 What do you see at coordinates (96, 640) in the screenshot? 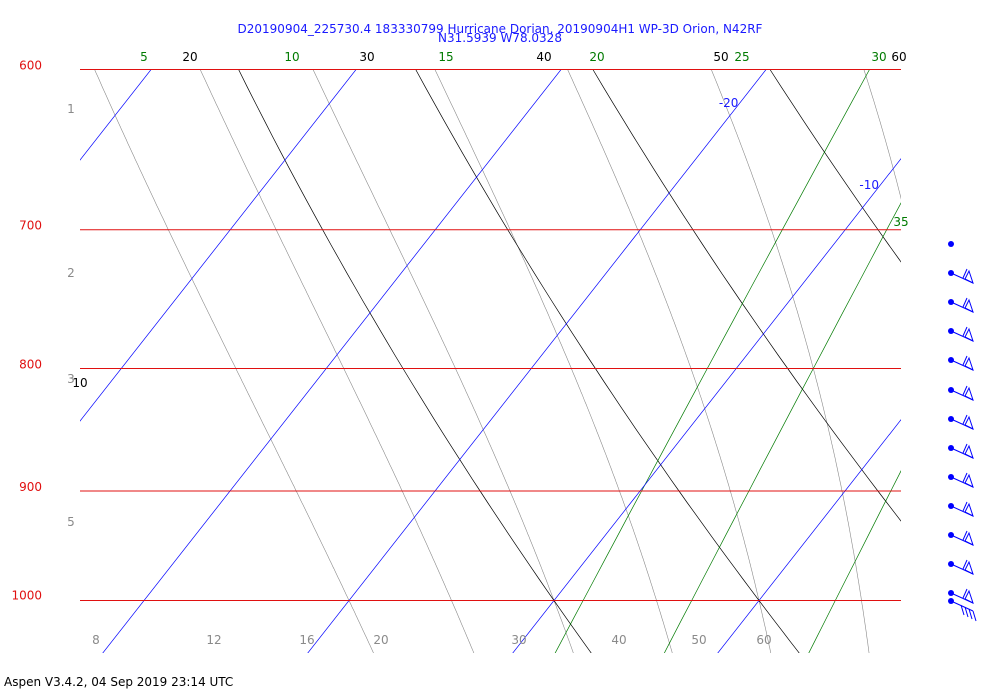
I see `bottom-axis-label: 8` at bounding box center [96, 640].